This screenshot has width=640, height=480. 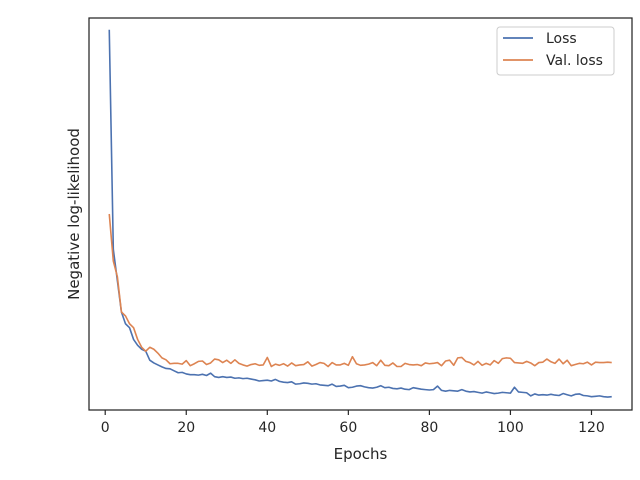 I want to click on y-axis-label: Negative log-likelihood, so click(x=74, y=214).